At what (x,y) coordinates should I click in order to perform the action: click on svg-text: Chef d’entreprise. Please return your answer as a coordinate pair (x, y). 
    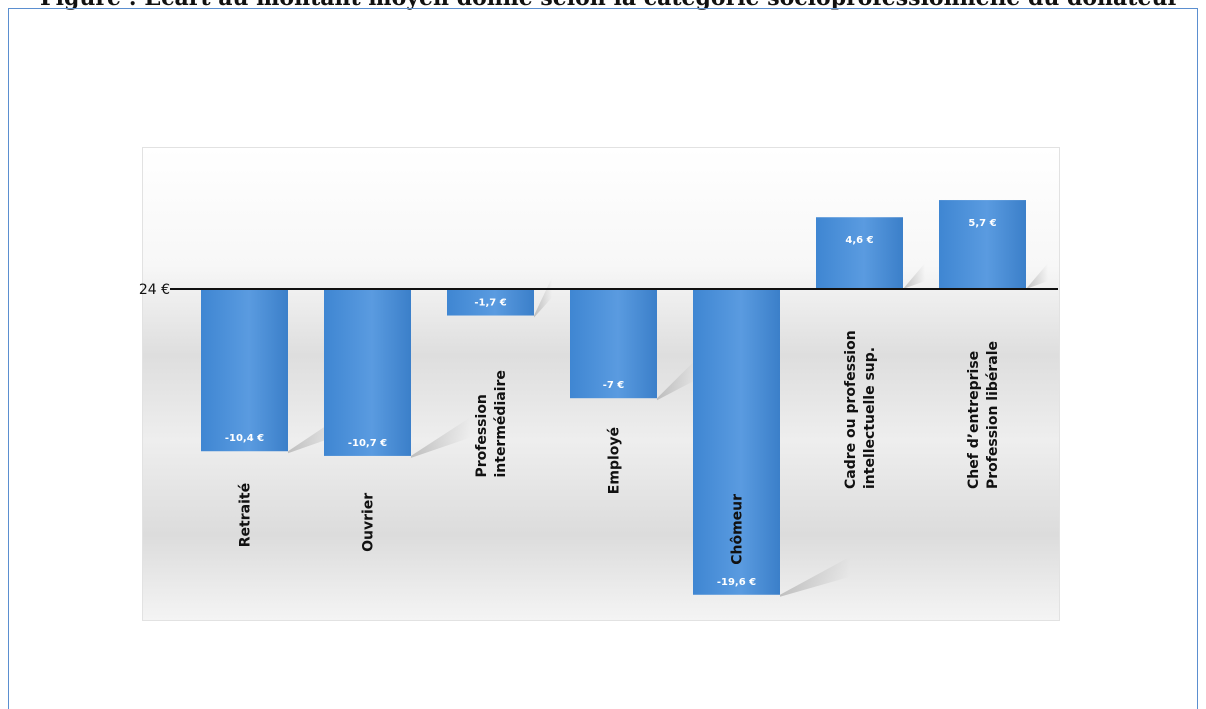
    Looking at the image, I should click on (974, 420).